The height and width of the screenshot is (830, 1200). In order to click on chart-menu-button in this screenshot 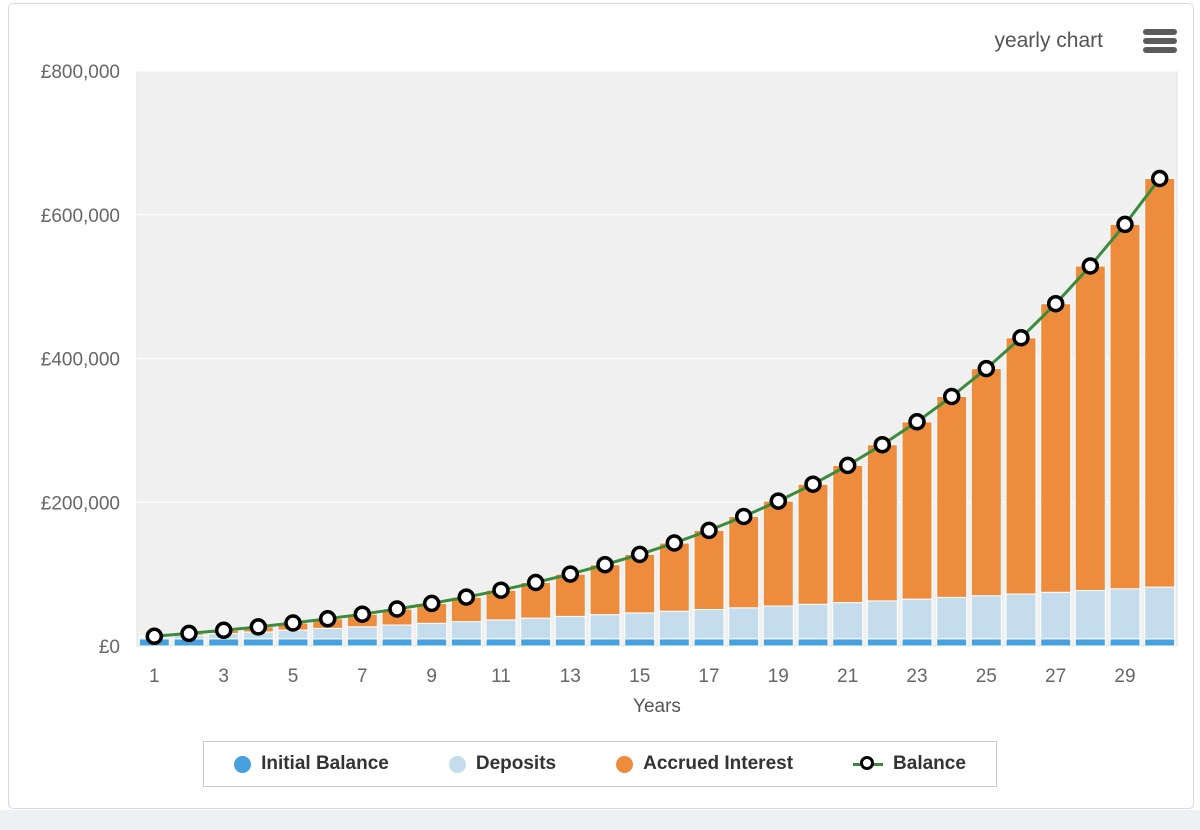, I will do `click(1160, 41)`.